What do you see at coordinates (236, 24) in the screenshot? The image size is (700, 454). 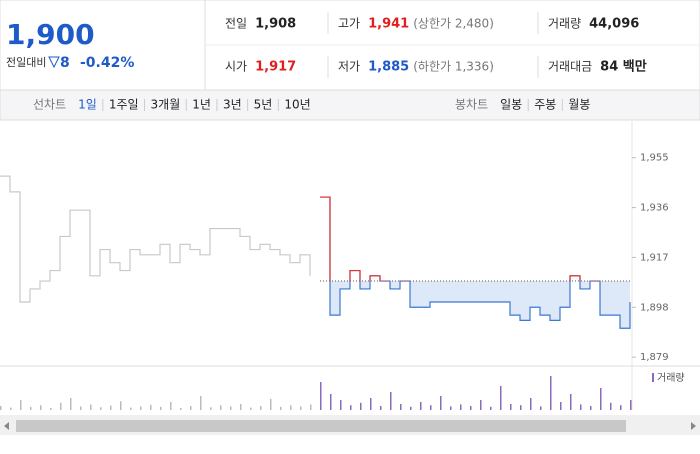 I see `stat-label: 전일` at bounding box center [236, 24].